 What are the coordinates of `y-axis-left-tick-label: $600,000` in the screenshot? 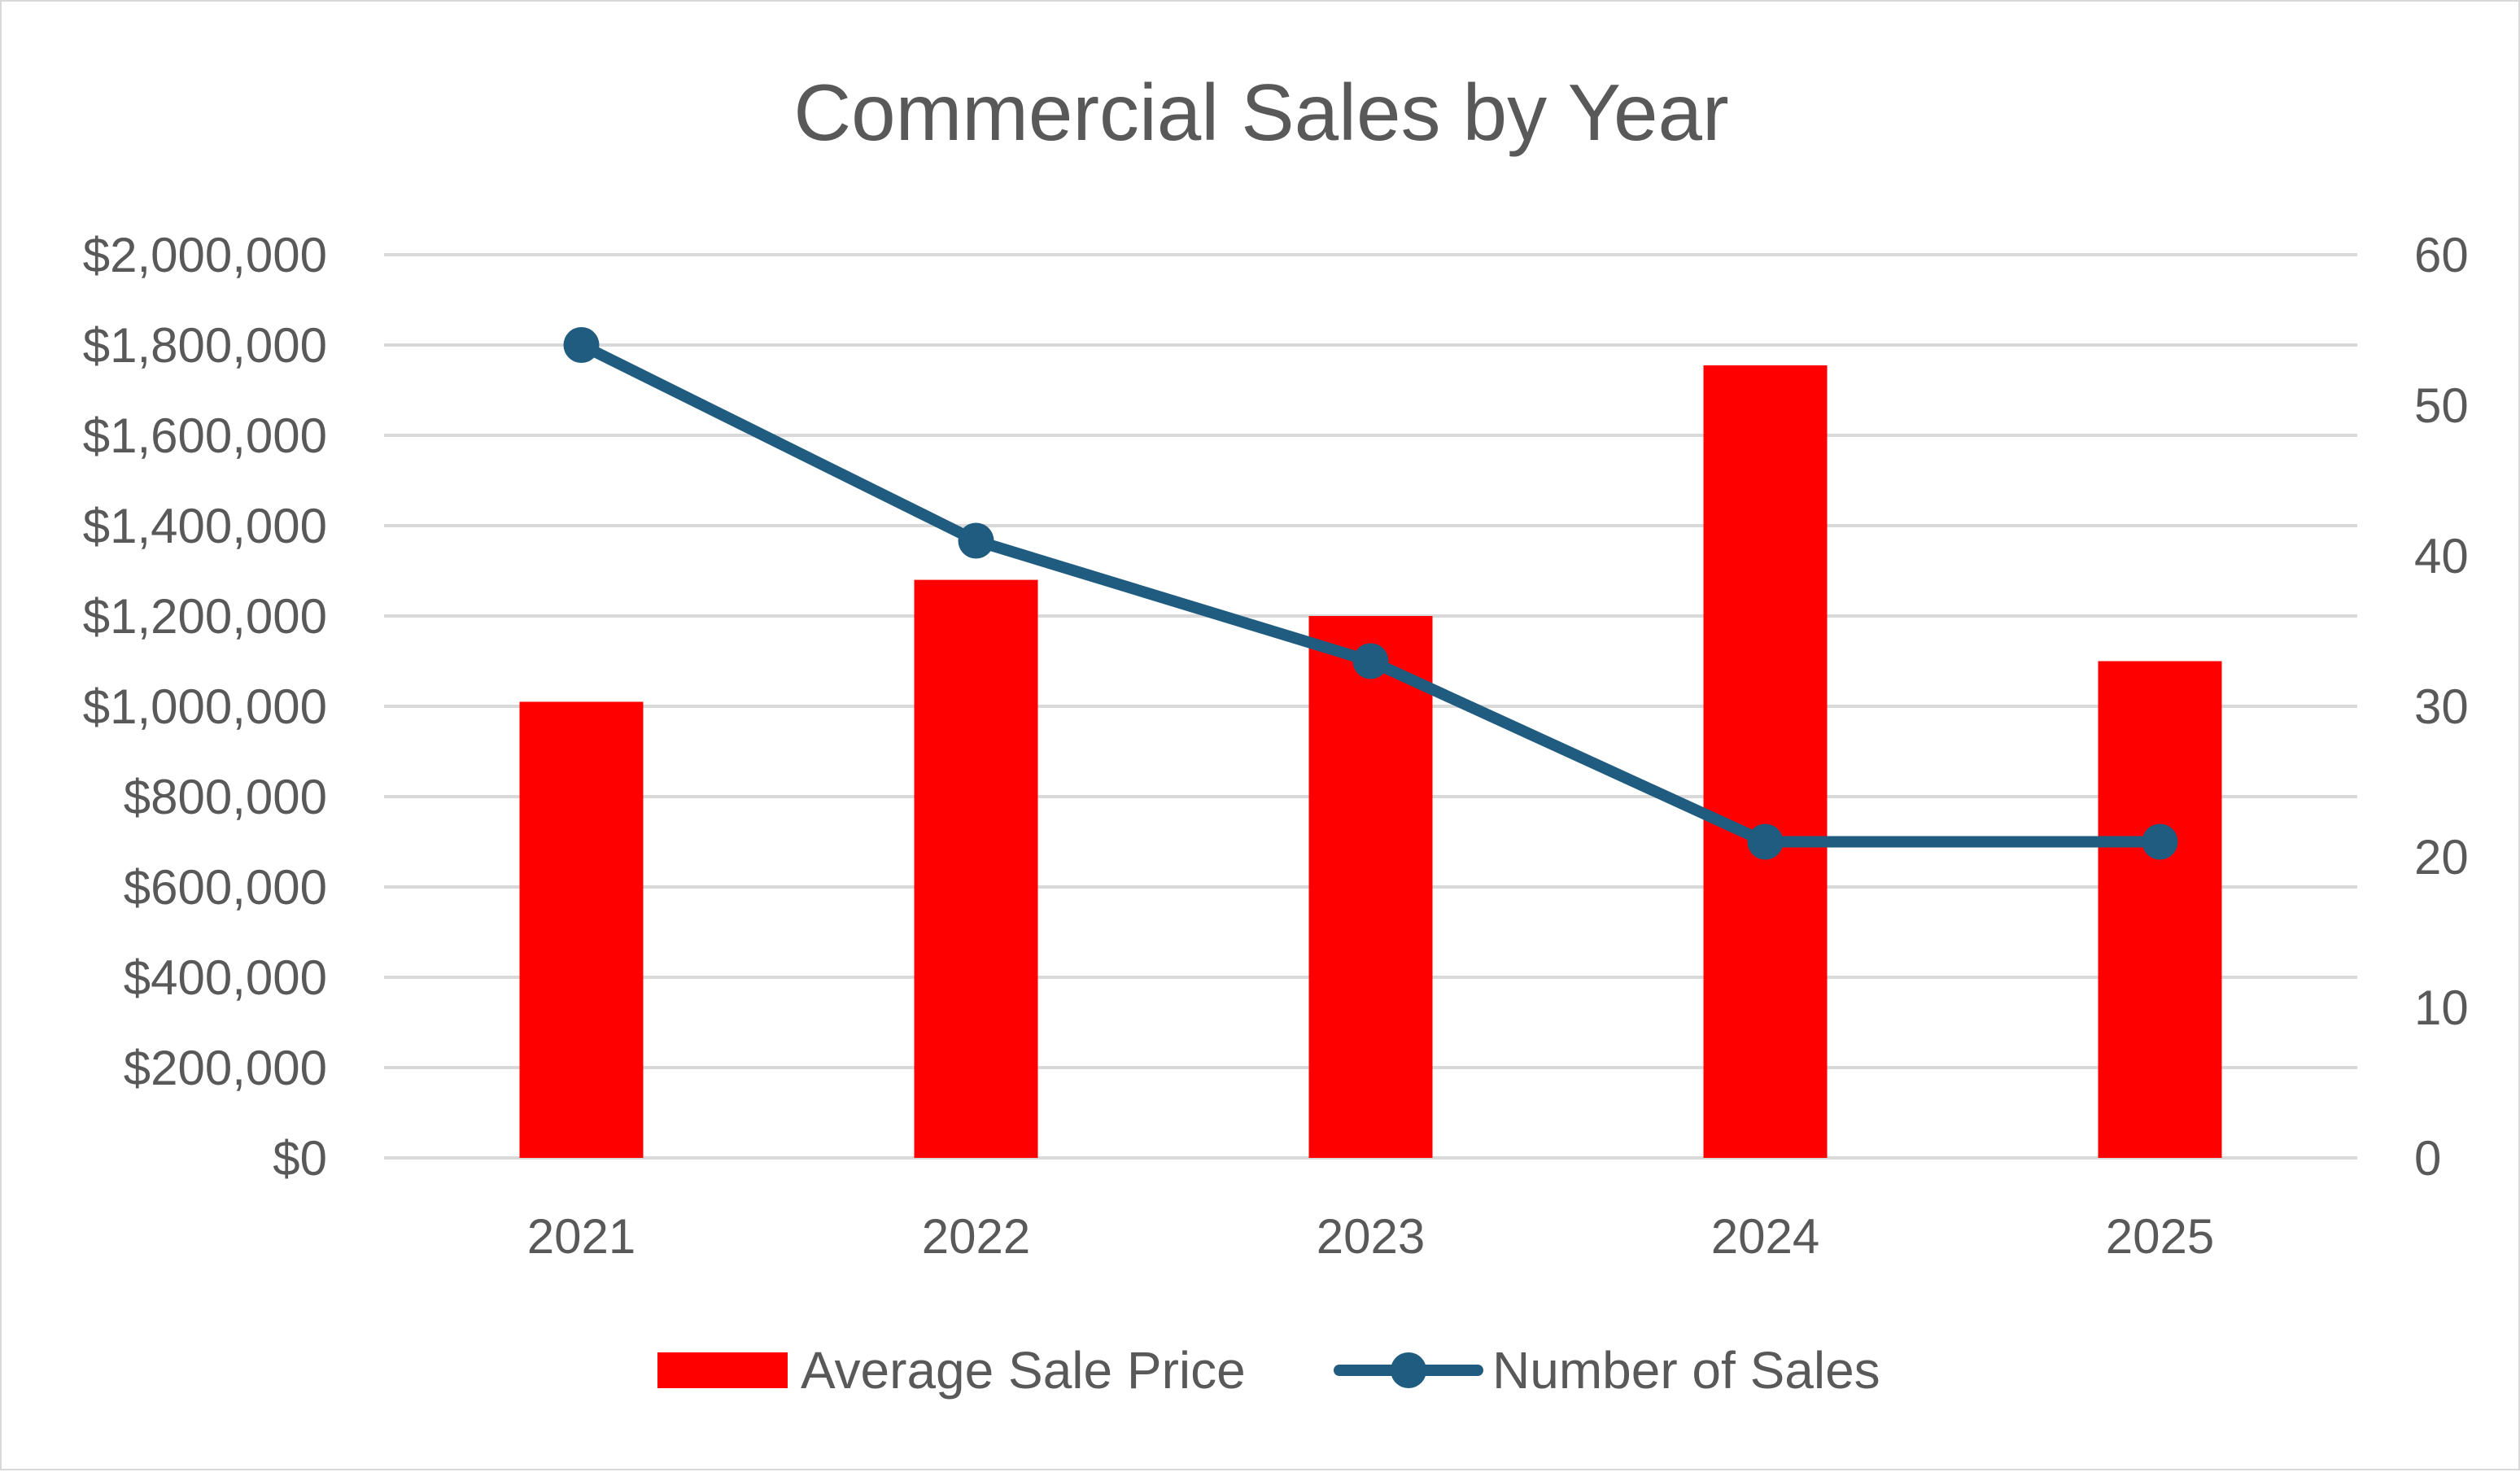 It's located at (226, 888).